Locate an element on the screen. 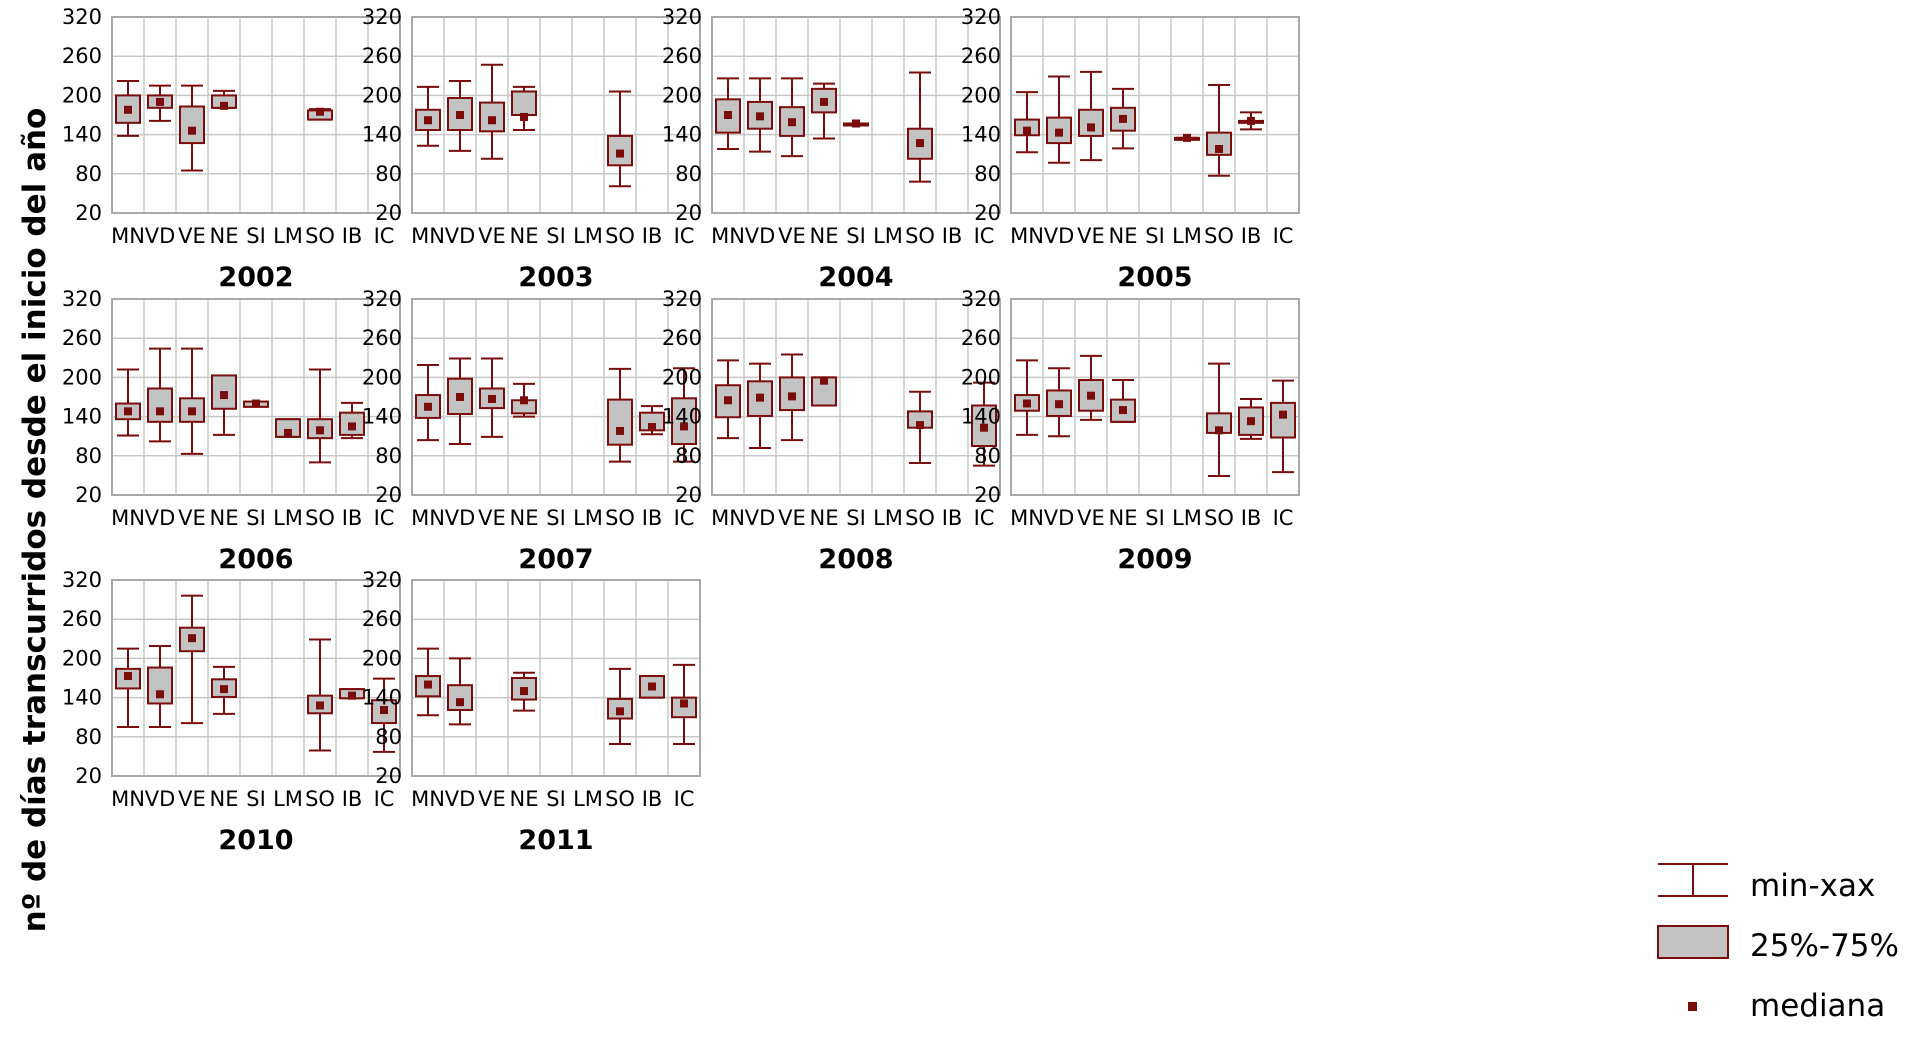 Image resolution: width=1925 pixels, height=1038 pixels. panel-year-title: 2003 is located at coordinates (555, 277).